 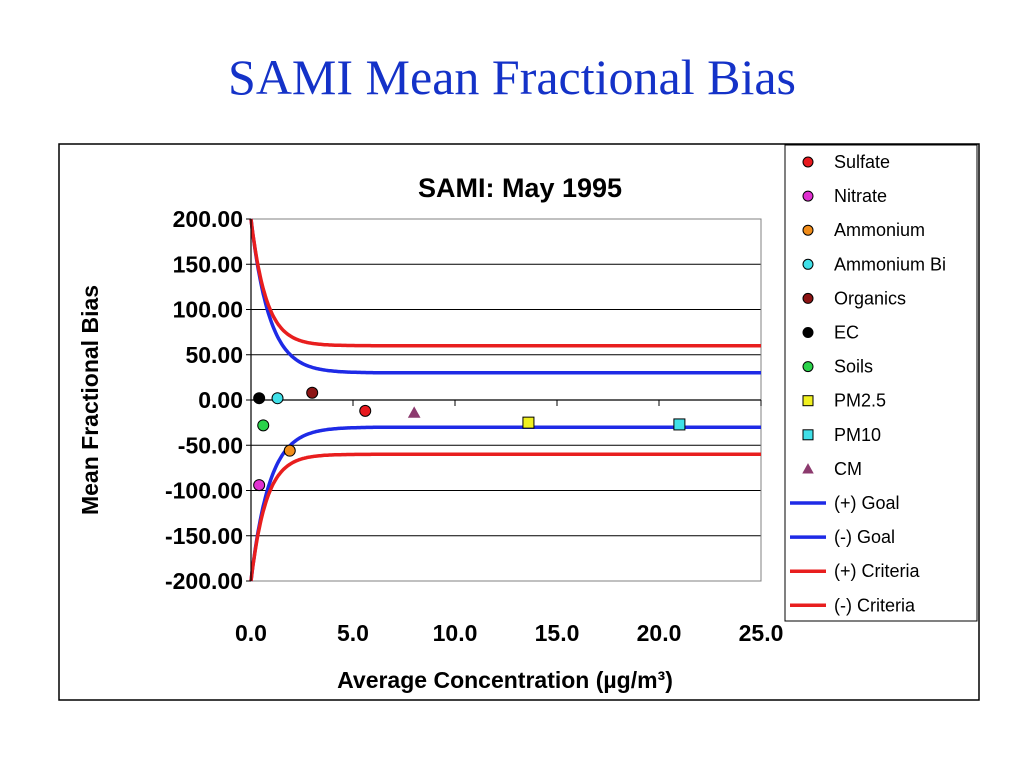 I want to click on y-tick-label: -50.00, so click(x=210, y=445).